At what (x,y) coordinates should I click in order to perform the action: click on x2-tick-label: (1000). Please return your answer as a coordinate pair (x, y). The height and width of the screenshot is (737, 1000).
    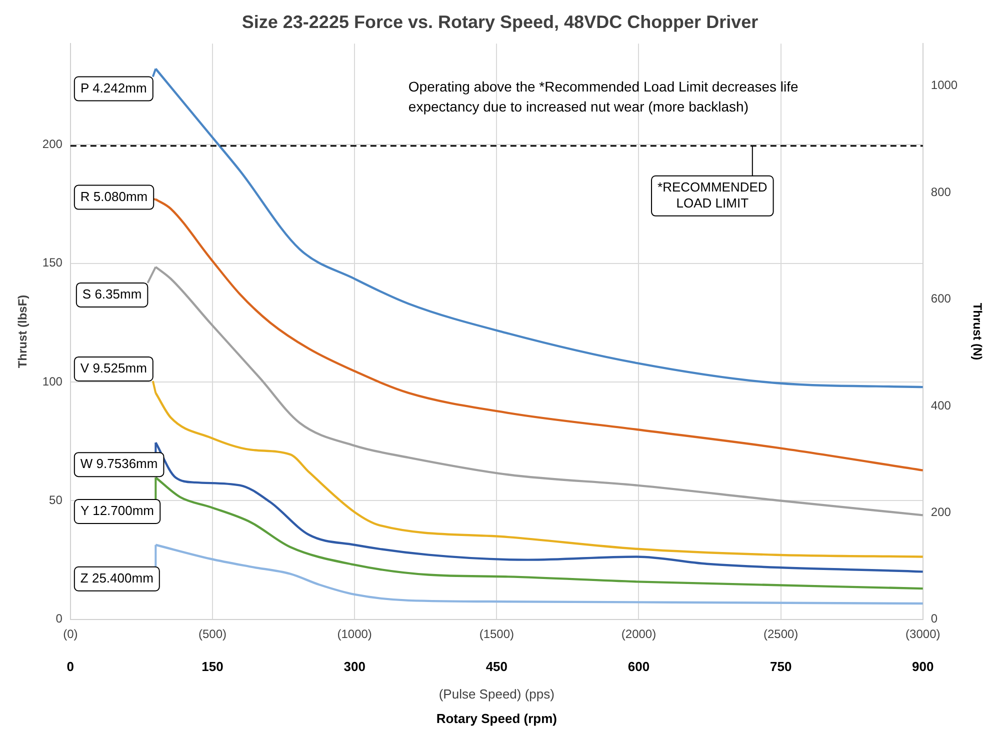
    Looking at the image, I should click on (354, 633).